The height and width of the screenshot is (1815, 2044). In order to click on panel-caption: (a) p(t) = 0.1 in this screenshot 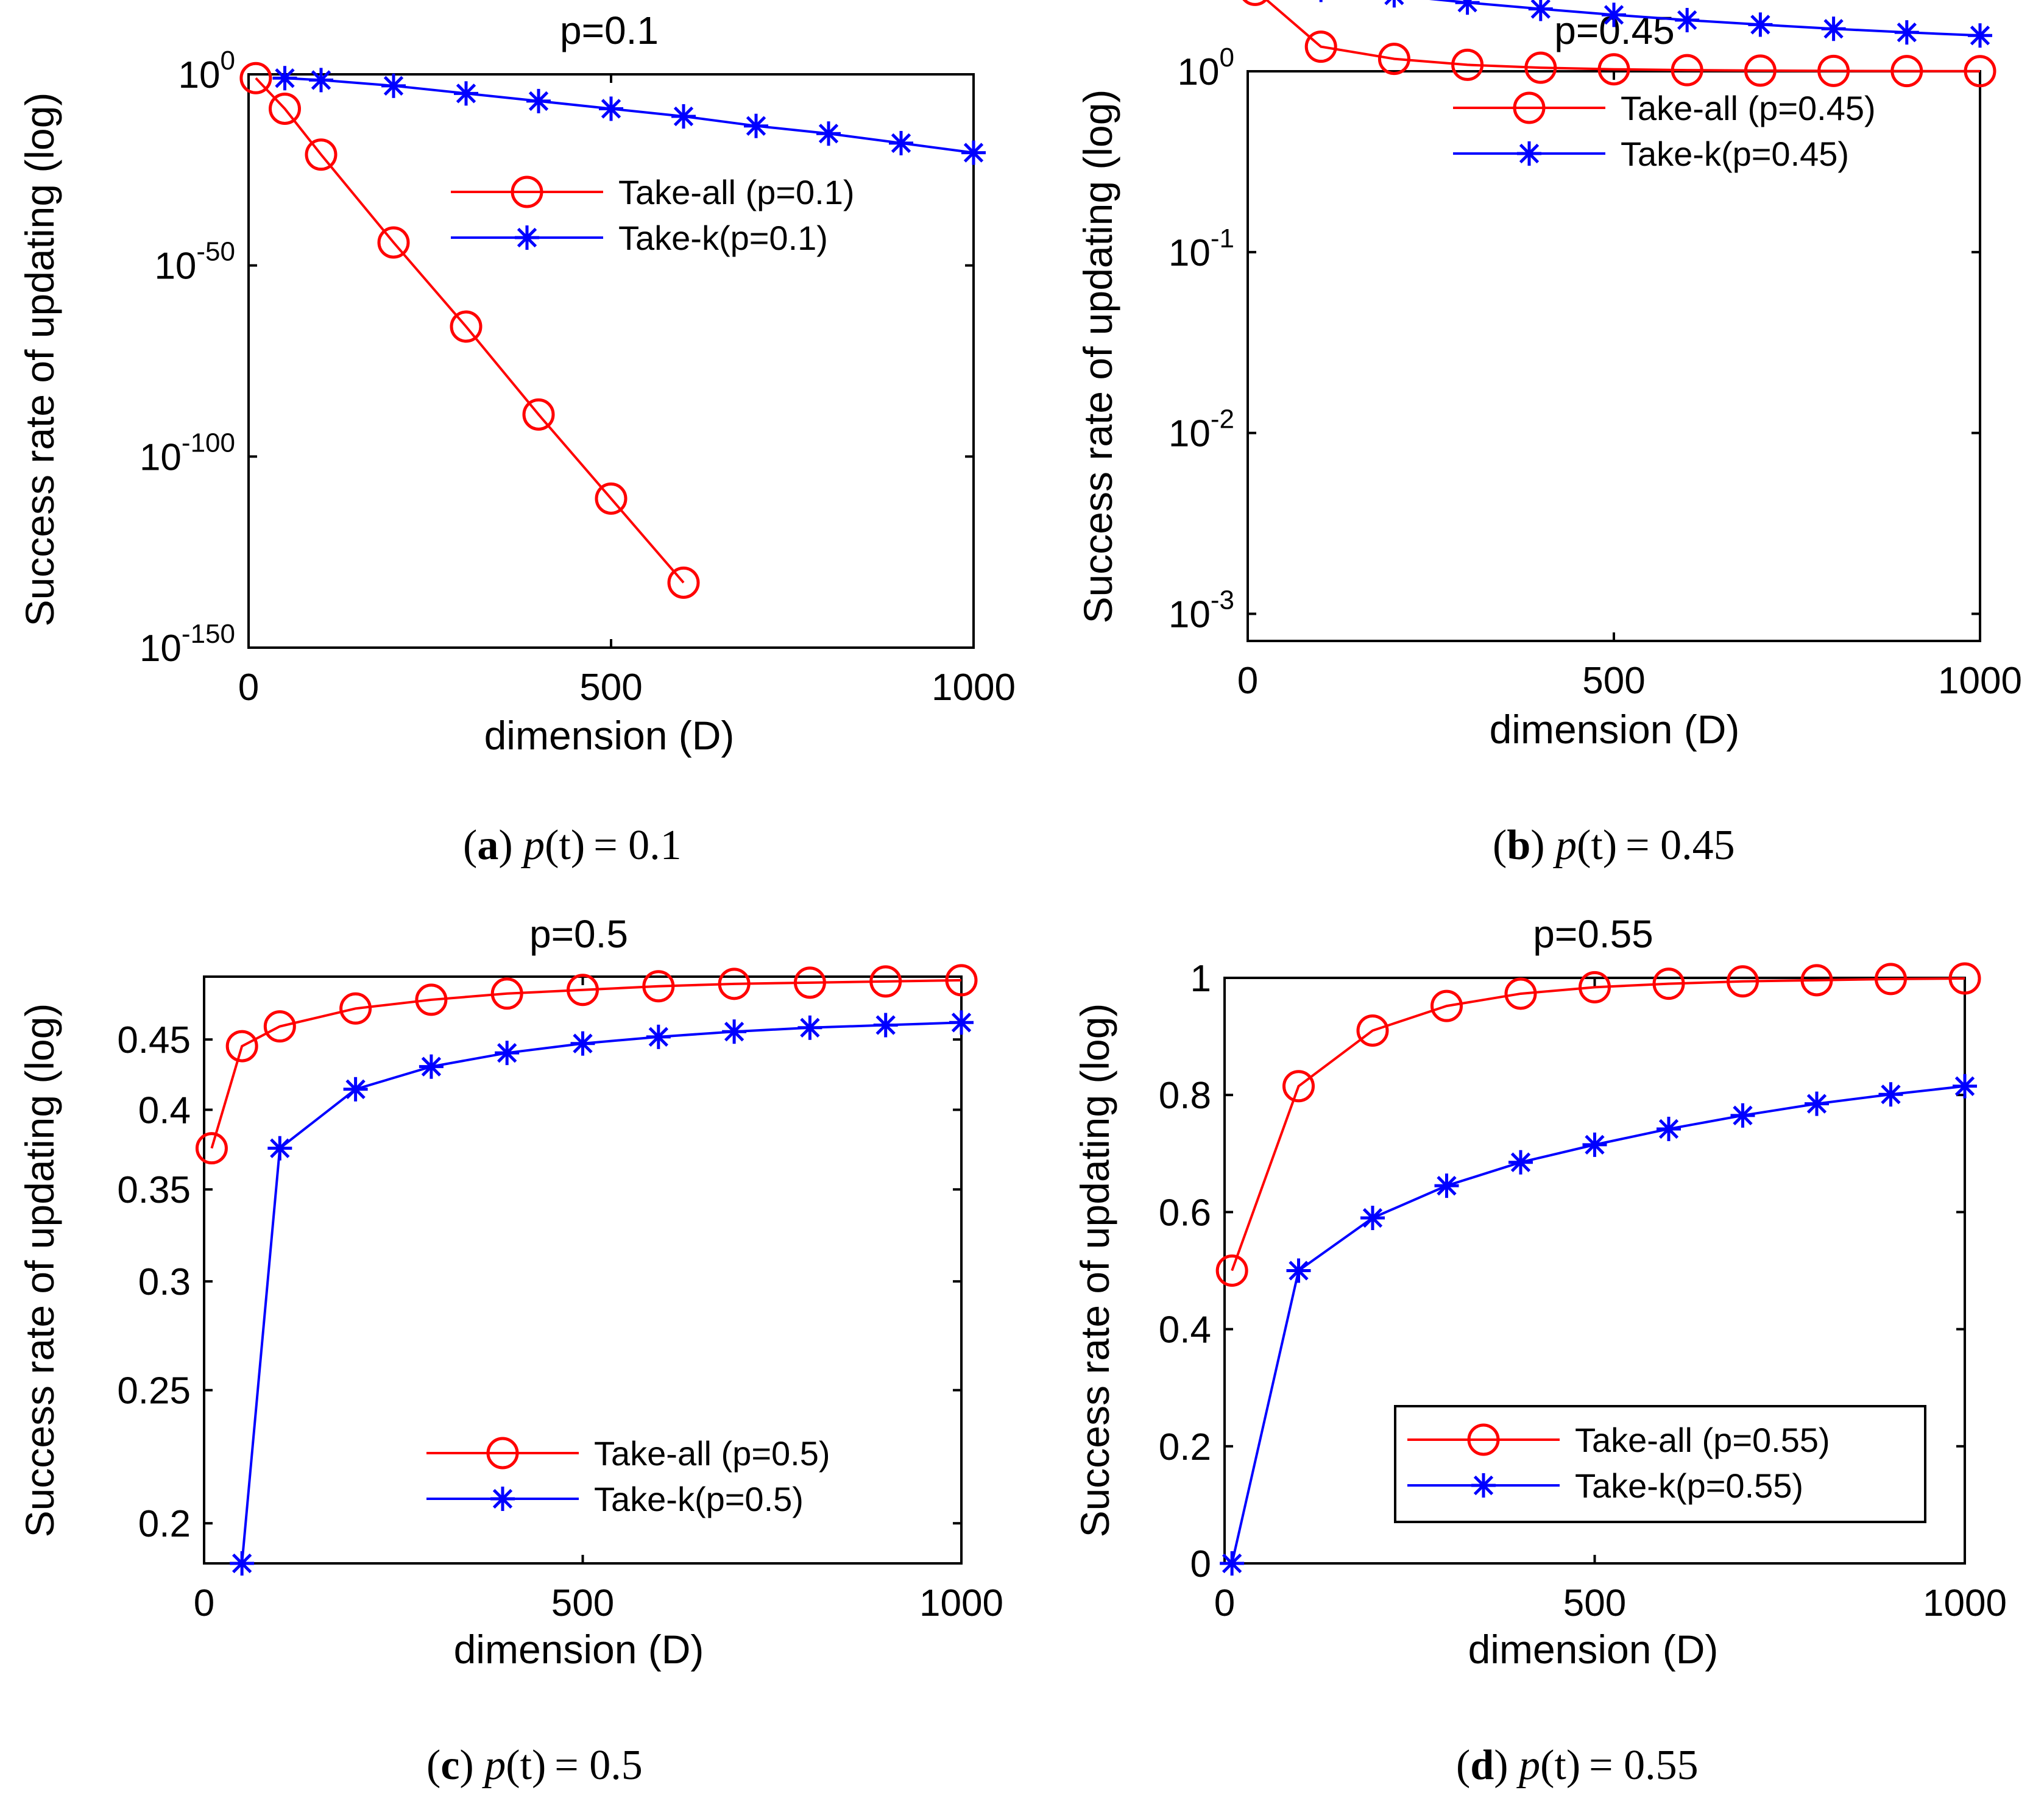, I will do `click(572, 845)`.